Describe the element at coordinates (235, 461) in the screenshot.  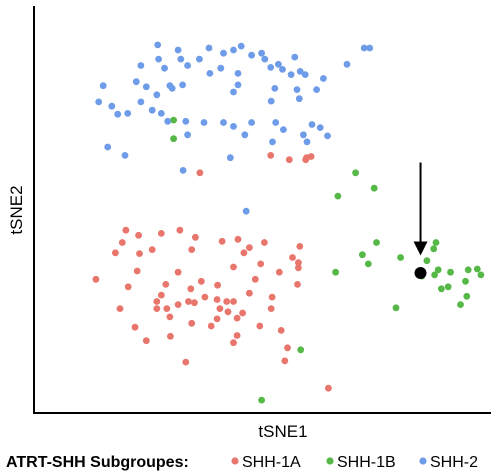
I see `legend-swatch-shh-1a` at that location.